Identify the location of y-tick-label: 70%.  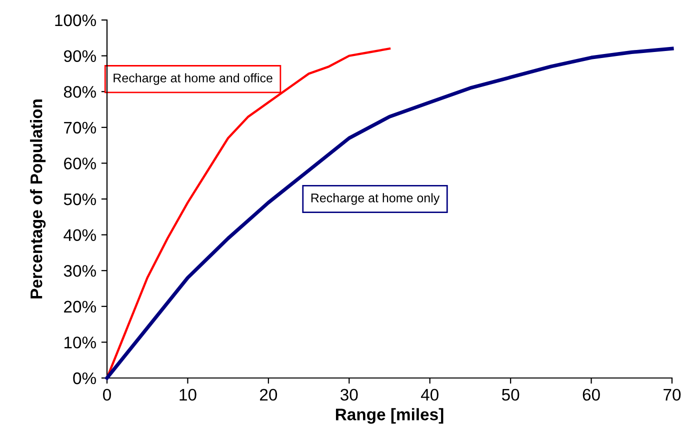
(80, 128).